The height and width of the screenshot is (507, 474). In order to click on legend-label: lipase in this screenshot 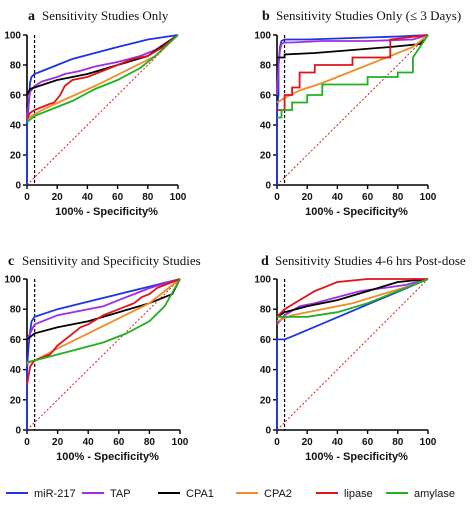, I will do `click(358, 494)`.